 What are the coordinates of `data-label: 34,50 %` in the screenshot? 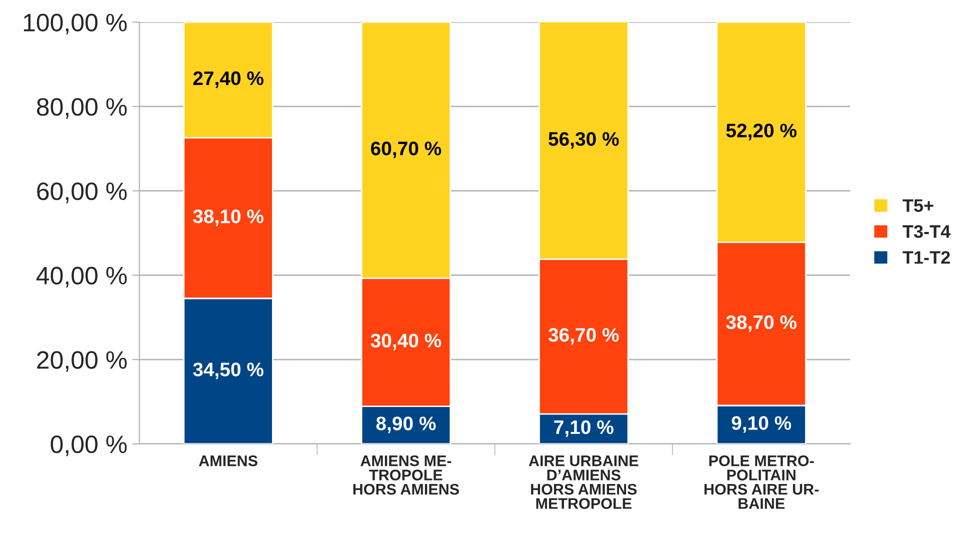 It's located at (228, 371).